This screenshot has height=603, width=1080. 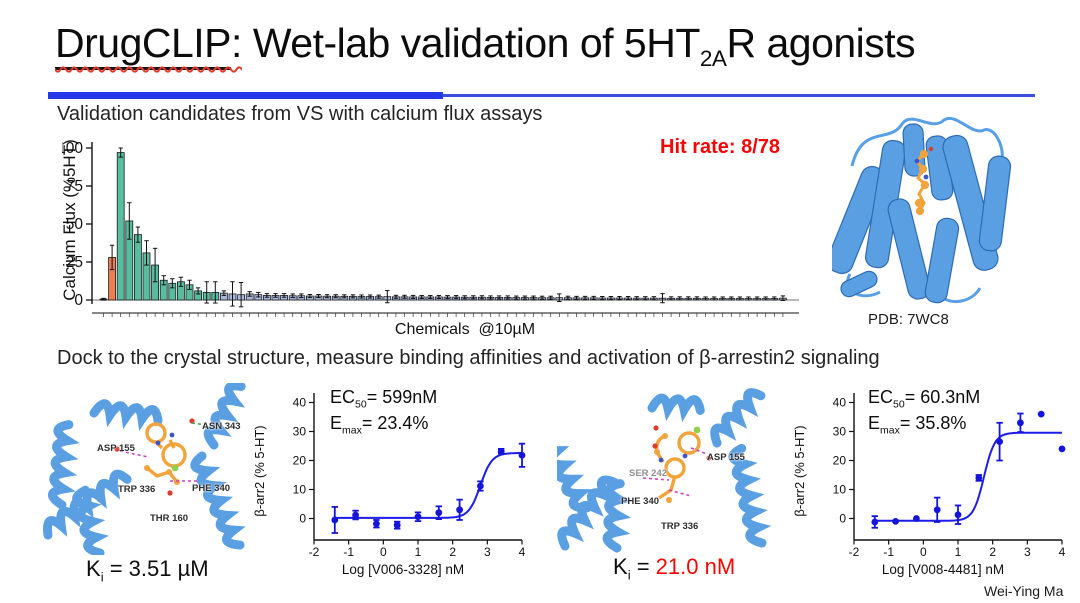 I want to click on svg-text: 75, so click(x=74, y=186).